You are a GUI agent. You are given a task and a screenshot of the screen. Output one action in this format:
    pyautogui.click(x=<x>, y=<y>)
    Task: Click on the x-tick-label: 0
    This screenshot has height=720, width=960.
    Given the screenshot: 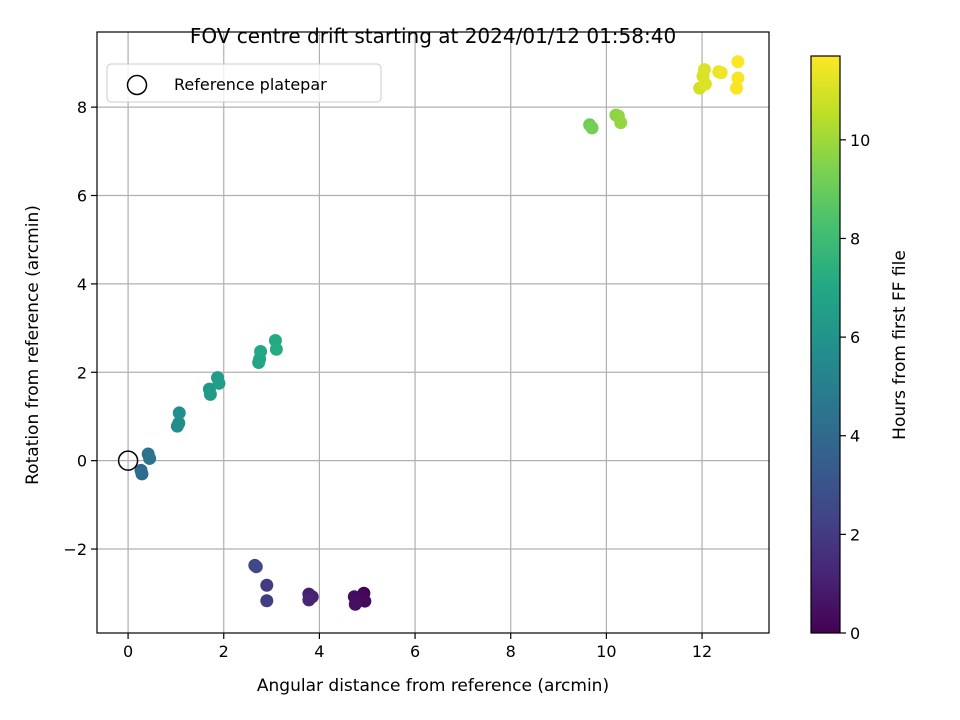 What is the action you would take?
    pyautogui.click(x=128, y=651)
    